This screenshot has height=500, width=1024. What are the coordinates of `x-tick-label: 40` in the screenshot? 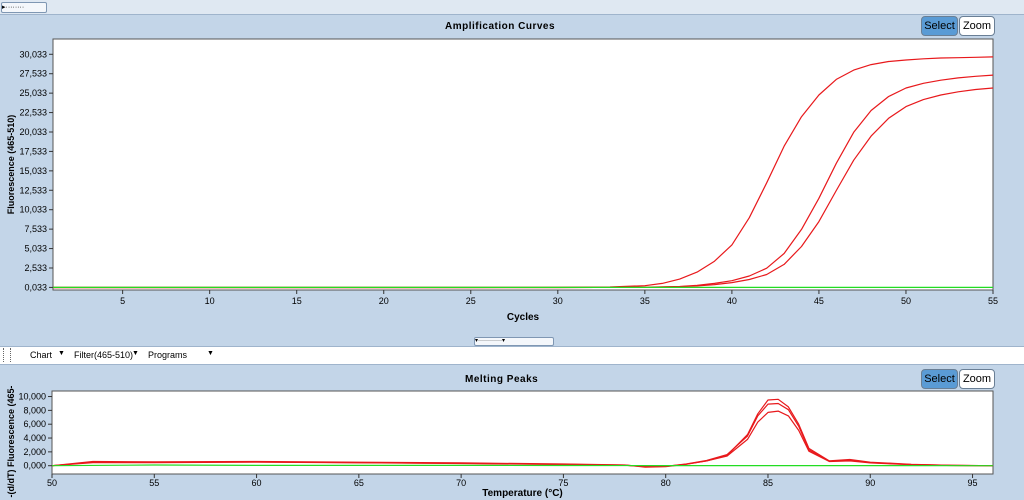 It's located at (732, 301).